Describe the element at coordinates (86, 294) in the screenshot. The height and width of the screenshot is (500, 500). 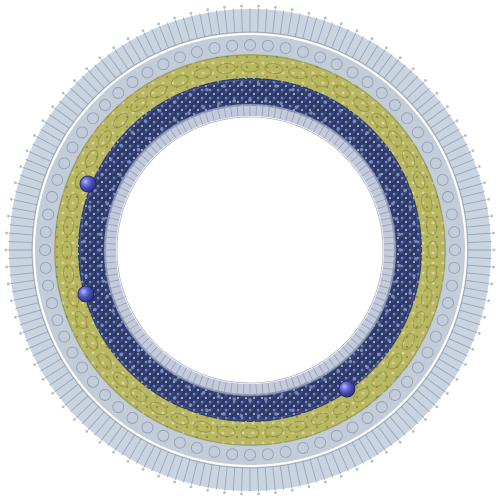
I see `gem-left` at that location.